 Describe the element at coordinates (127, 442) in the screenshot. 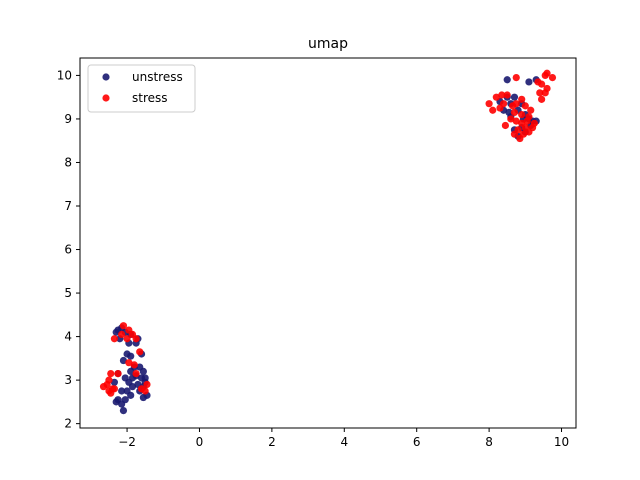

I see `x-tick-label: −2` at that location.